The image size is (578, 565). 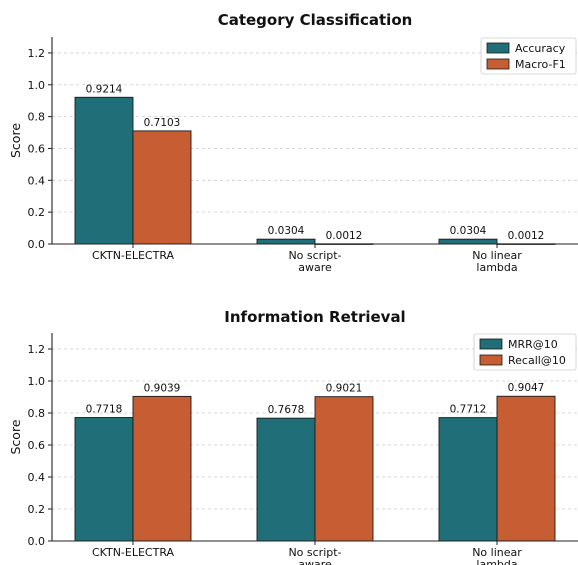 What do you see at coordinates (104, 89) in the screenshot?
I see `data-label: 0.9214` at bounding box center [104, 89].